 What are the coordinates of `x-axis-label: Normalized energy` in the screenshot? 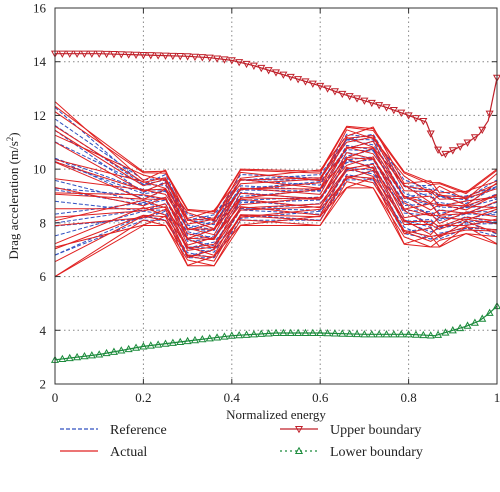 It's located at (276, 414).